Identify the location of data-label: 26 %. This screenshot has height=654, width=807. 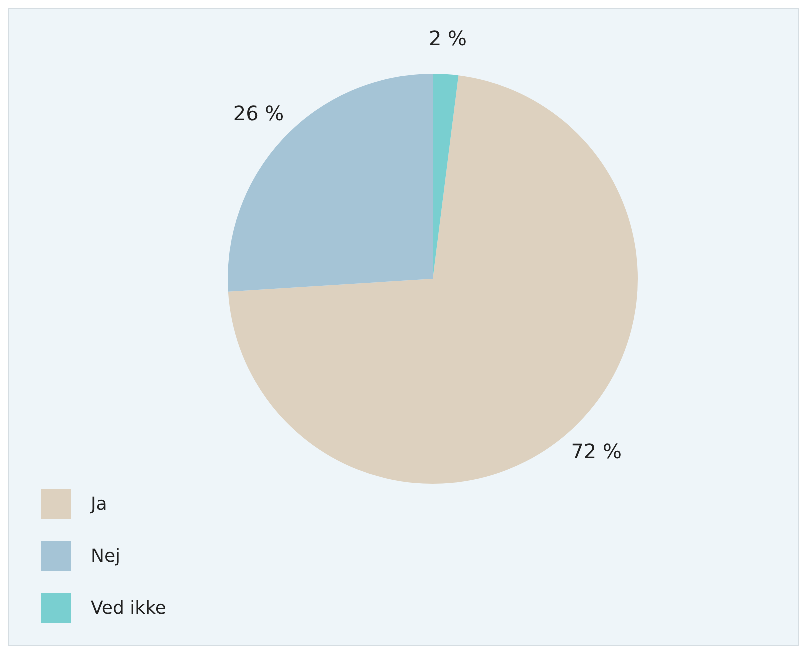
(258, 114).